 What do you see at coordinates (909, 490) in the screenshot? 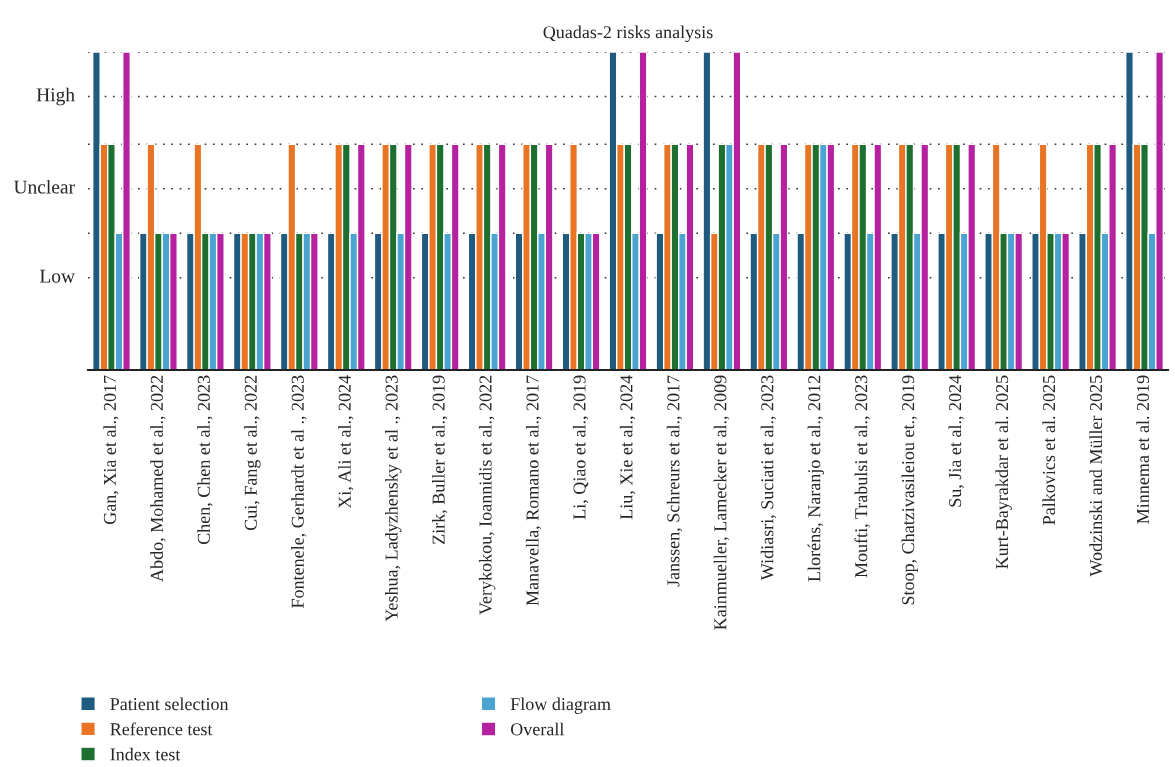
I see `x-tick-label: Stoop, Chatzivasileiou et., 2019` at bounding box center [909, 490].